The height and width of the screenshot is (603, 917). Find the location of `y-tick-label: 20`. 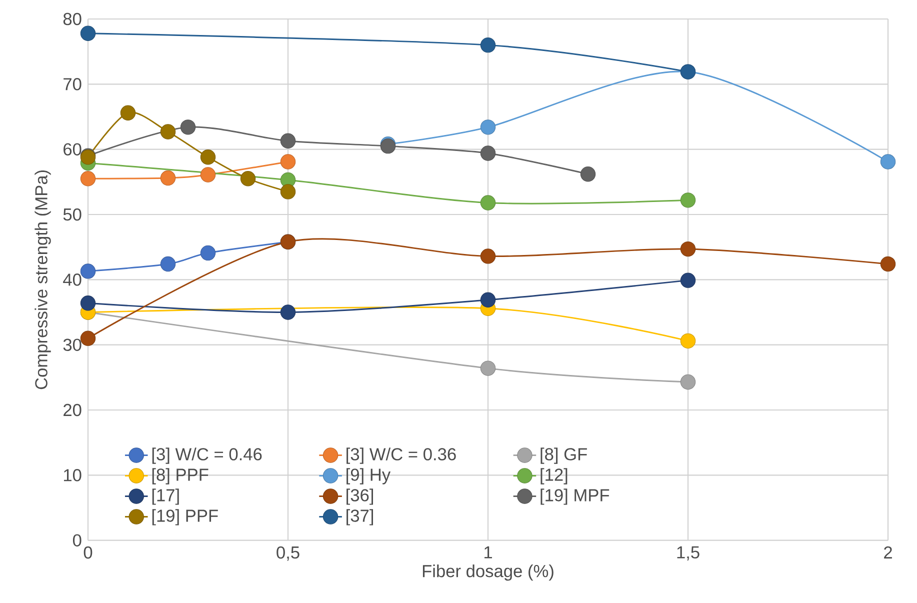

y-tick-label: 20 is located at coordinates (73, 410).